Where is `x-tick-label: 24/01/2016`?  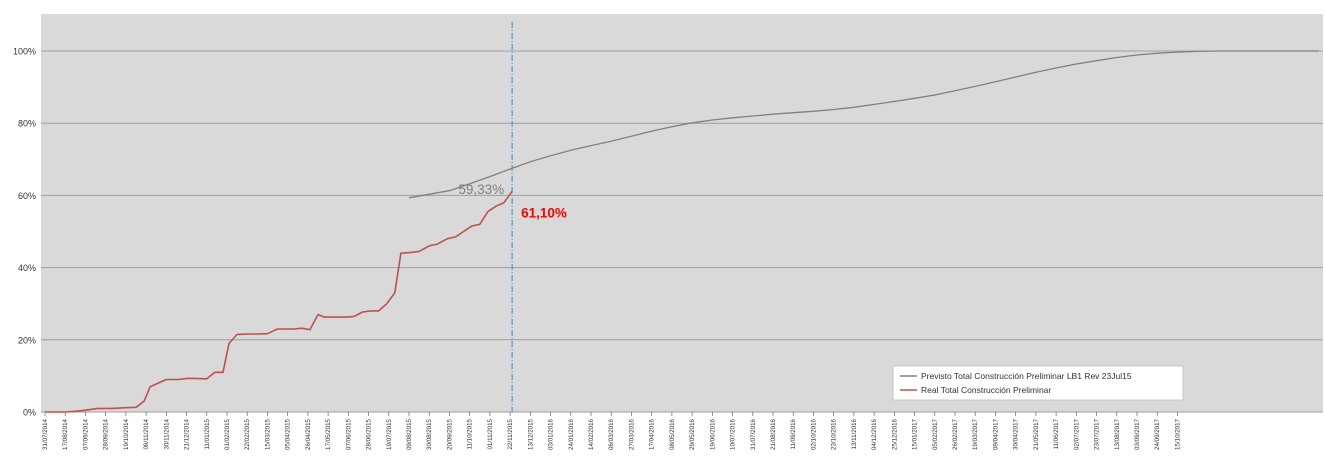
x-tick-label: 24/01/2016 is located at coordinates (571, 434).